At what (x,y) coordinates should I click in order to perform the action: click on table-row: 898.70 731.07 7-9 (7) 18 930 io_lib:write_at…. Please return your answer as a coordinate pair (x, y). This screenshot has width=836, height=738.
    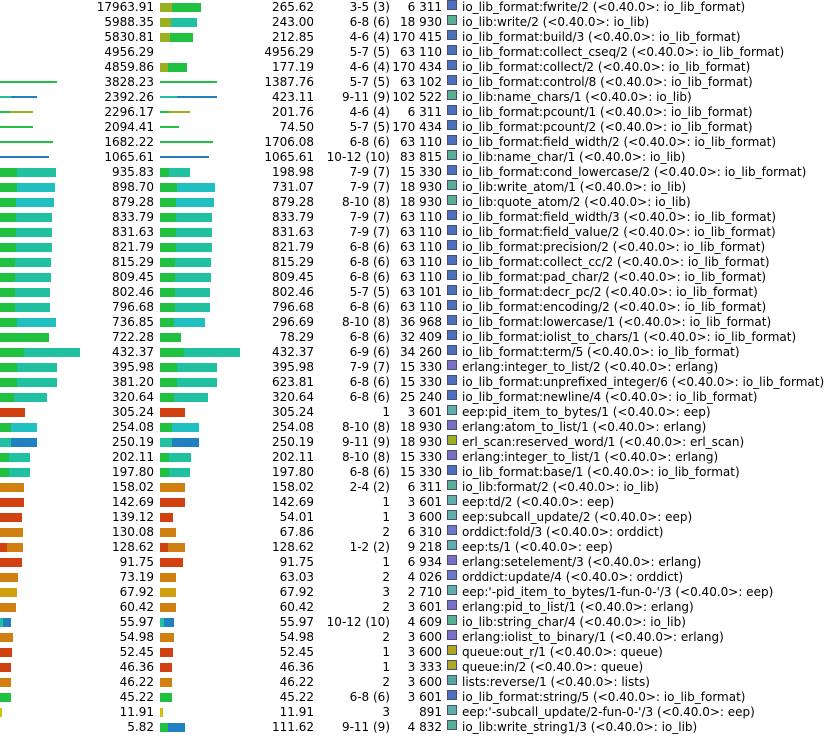
    Looking at the image, I should click on (418, 187).